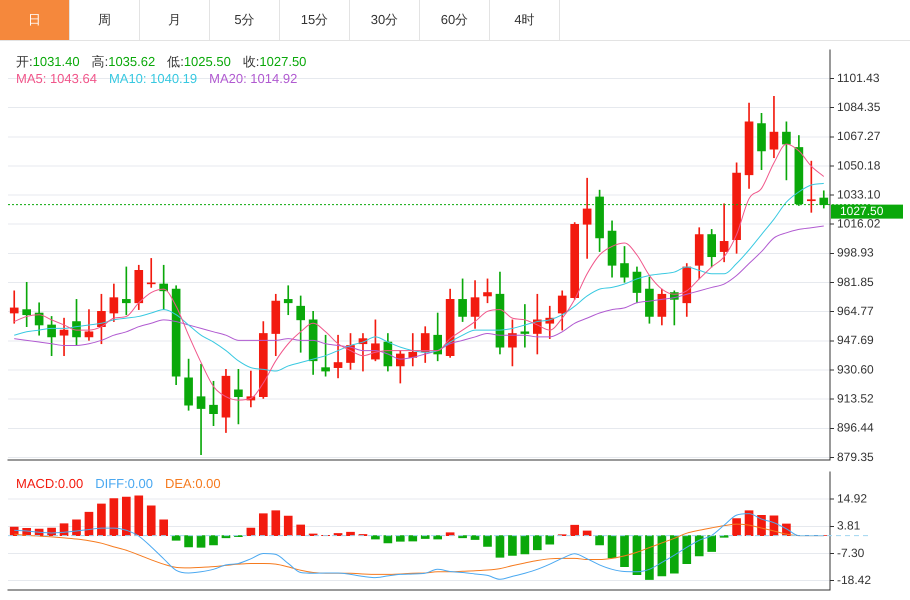  What do you see at coordinates (852, 499) in the screenshot?
I see `y-tick-label: 14.92` at bounding box center [852, 499].